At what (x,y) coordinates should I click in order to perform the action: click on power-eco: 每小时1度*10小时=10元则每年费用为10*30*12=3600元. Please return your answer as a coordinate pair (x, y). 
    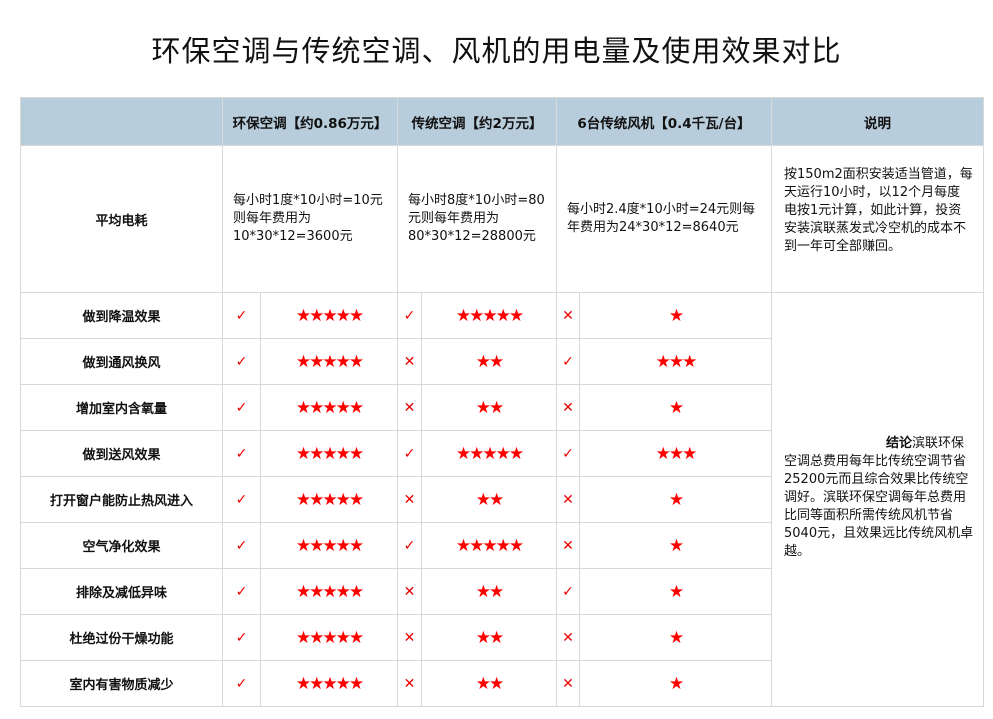
    Looking at the image, I should click on (310, 219).